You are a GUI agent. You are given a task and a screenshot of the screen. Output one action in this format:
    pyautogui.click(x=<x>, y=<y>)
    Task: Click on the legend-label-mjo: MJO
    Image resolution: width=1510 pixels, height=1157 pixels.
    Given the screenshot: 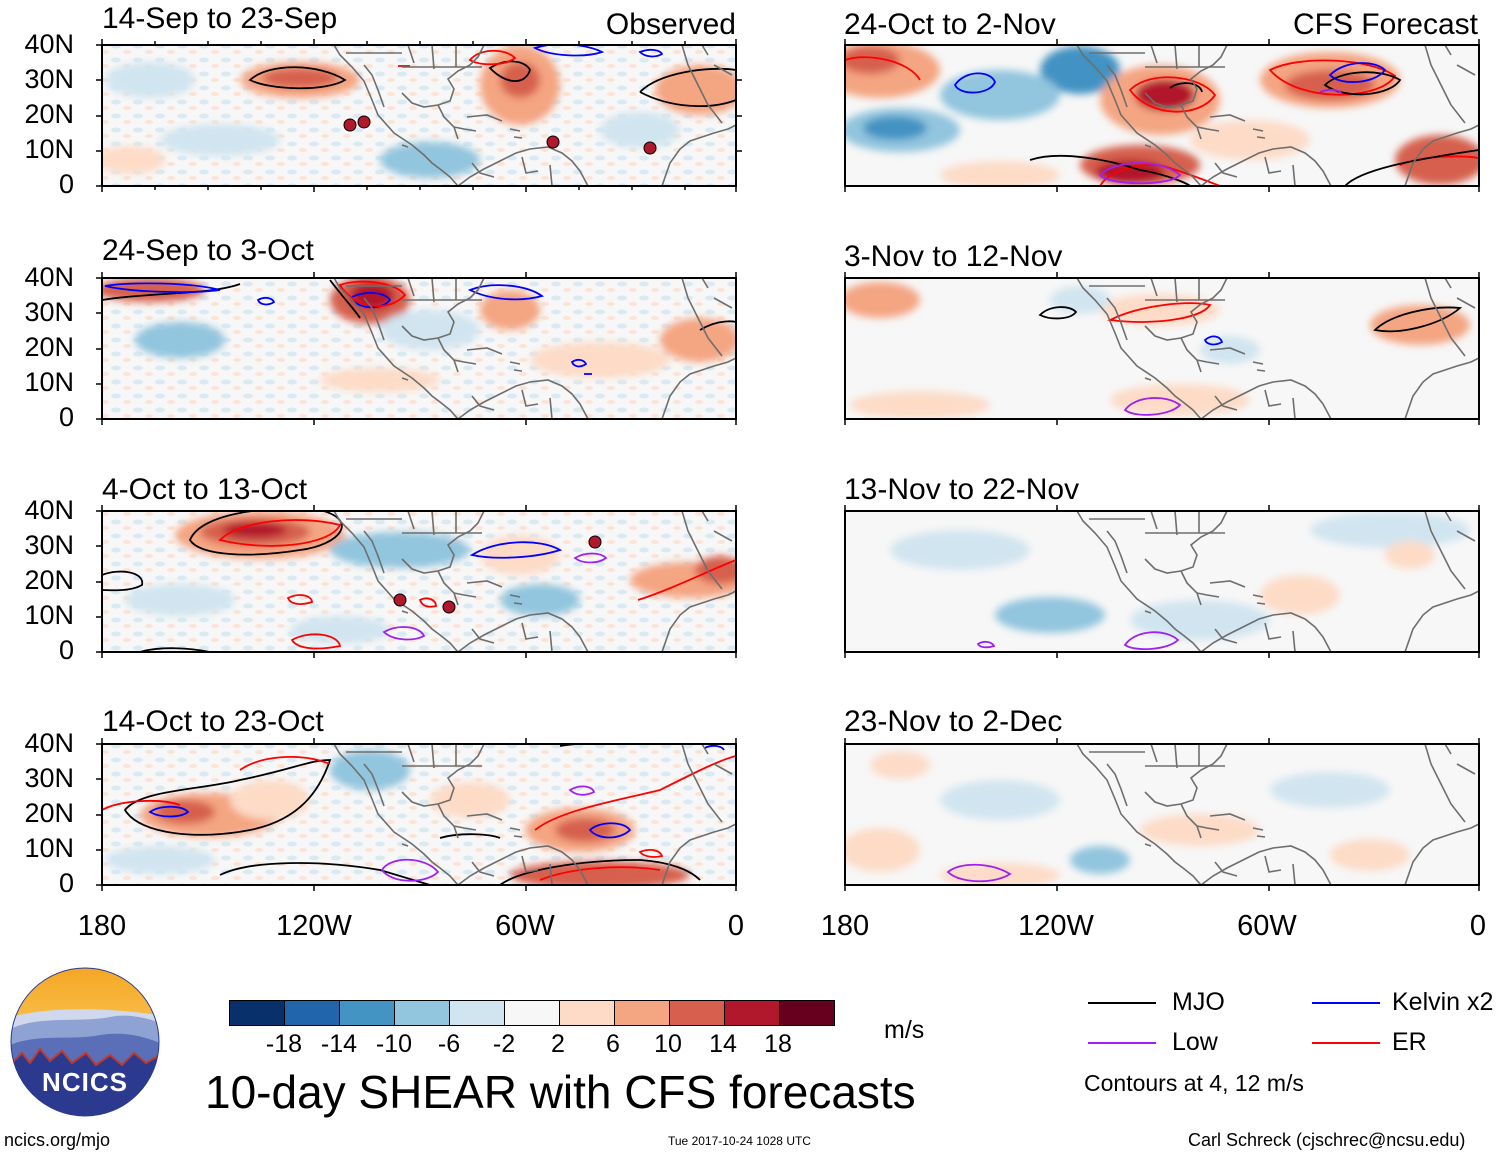 What is the action you would take?
    pyautogui.click(x=1198, y=1002)
    